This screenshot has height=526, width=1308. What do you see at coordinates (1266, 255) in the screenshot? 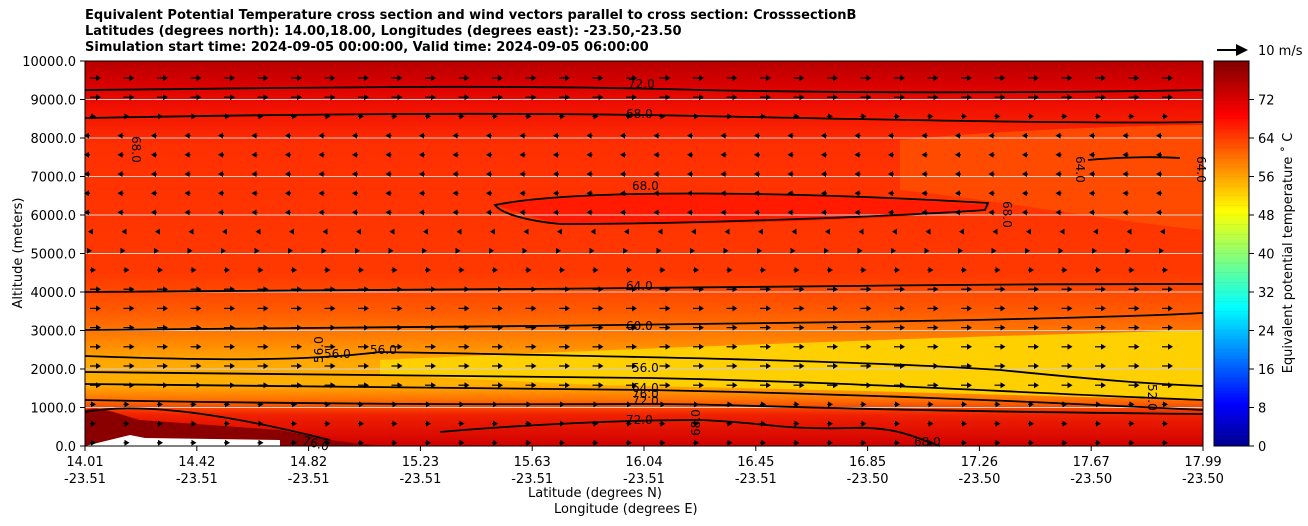
I see `colorbar-tick-label: 40` at bounding box center [1266, 255].